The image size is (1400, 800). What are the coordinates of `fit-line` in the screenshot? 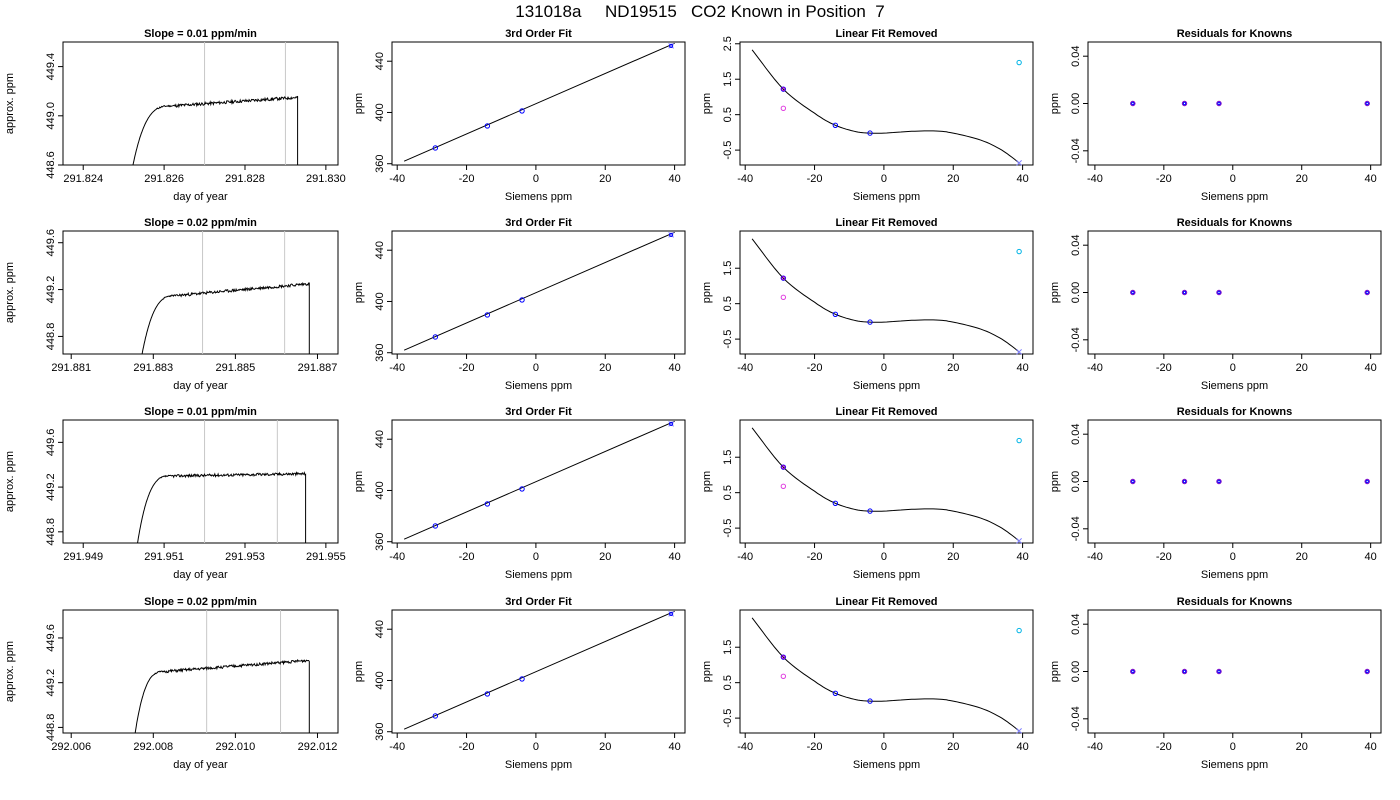 It's located at (539, 670).